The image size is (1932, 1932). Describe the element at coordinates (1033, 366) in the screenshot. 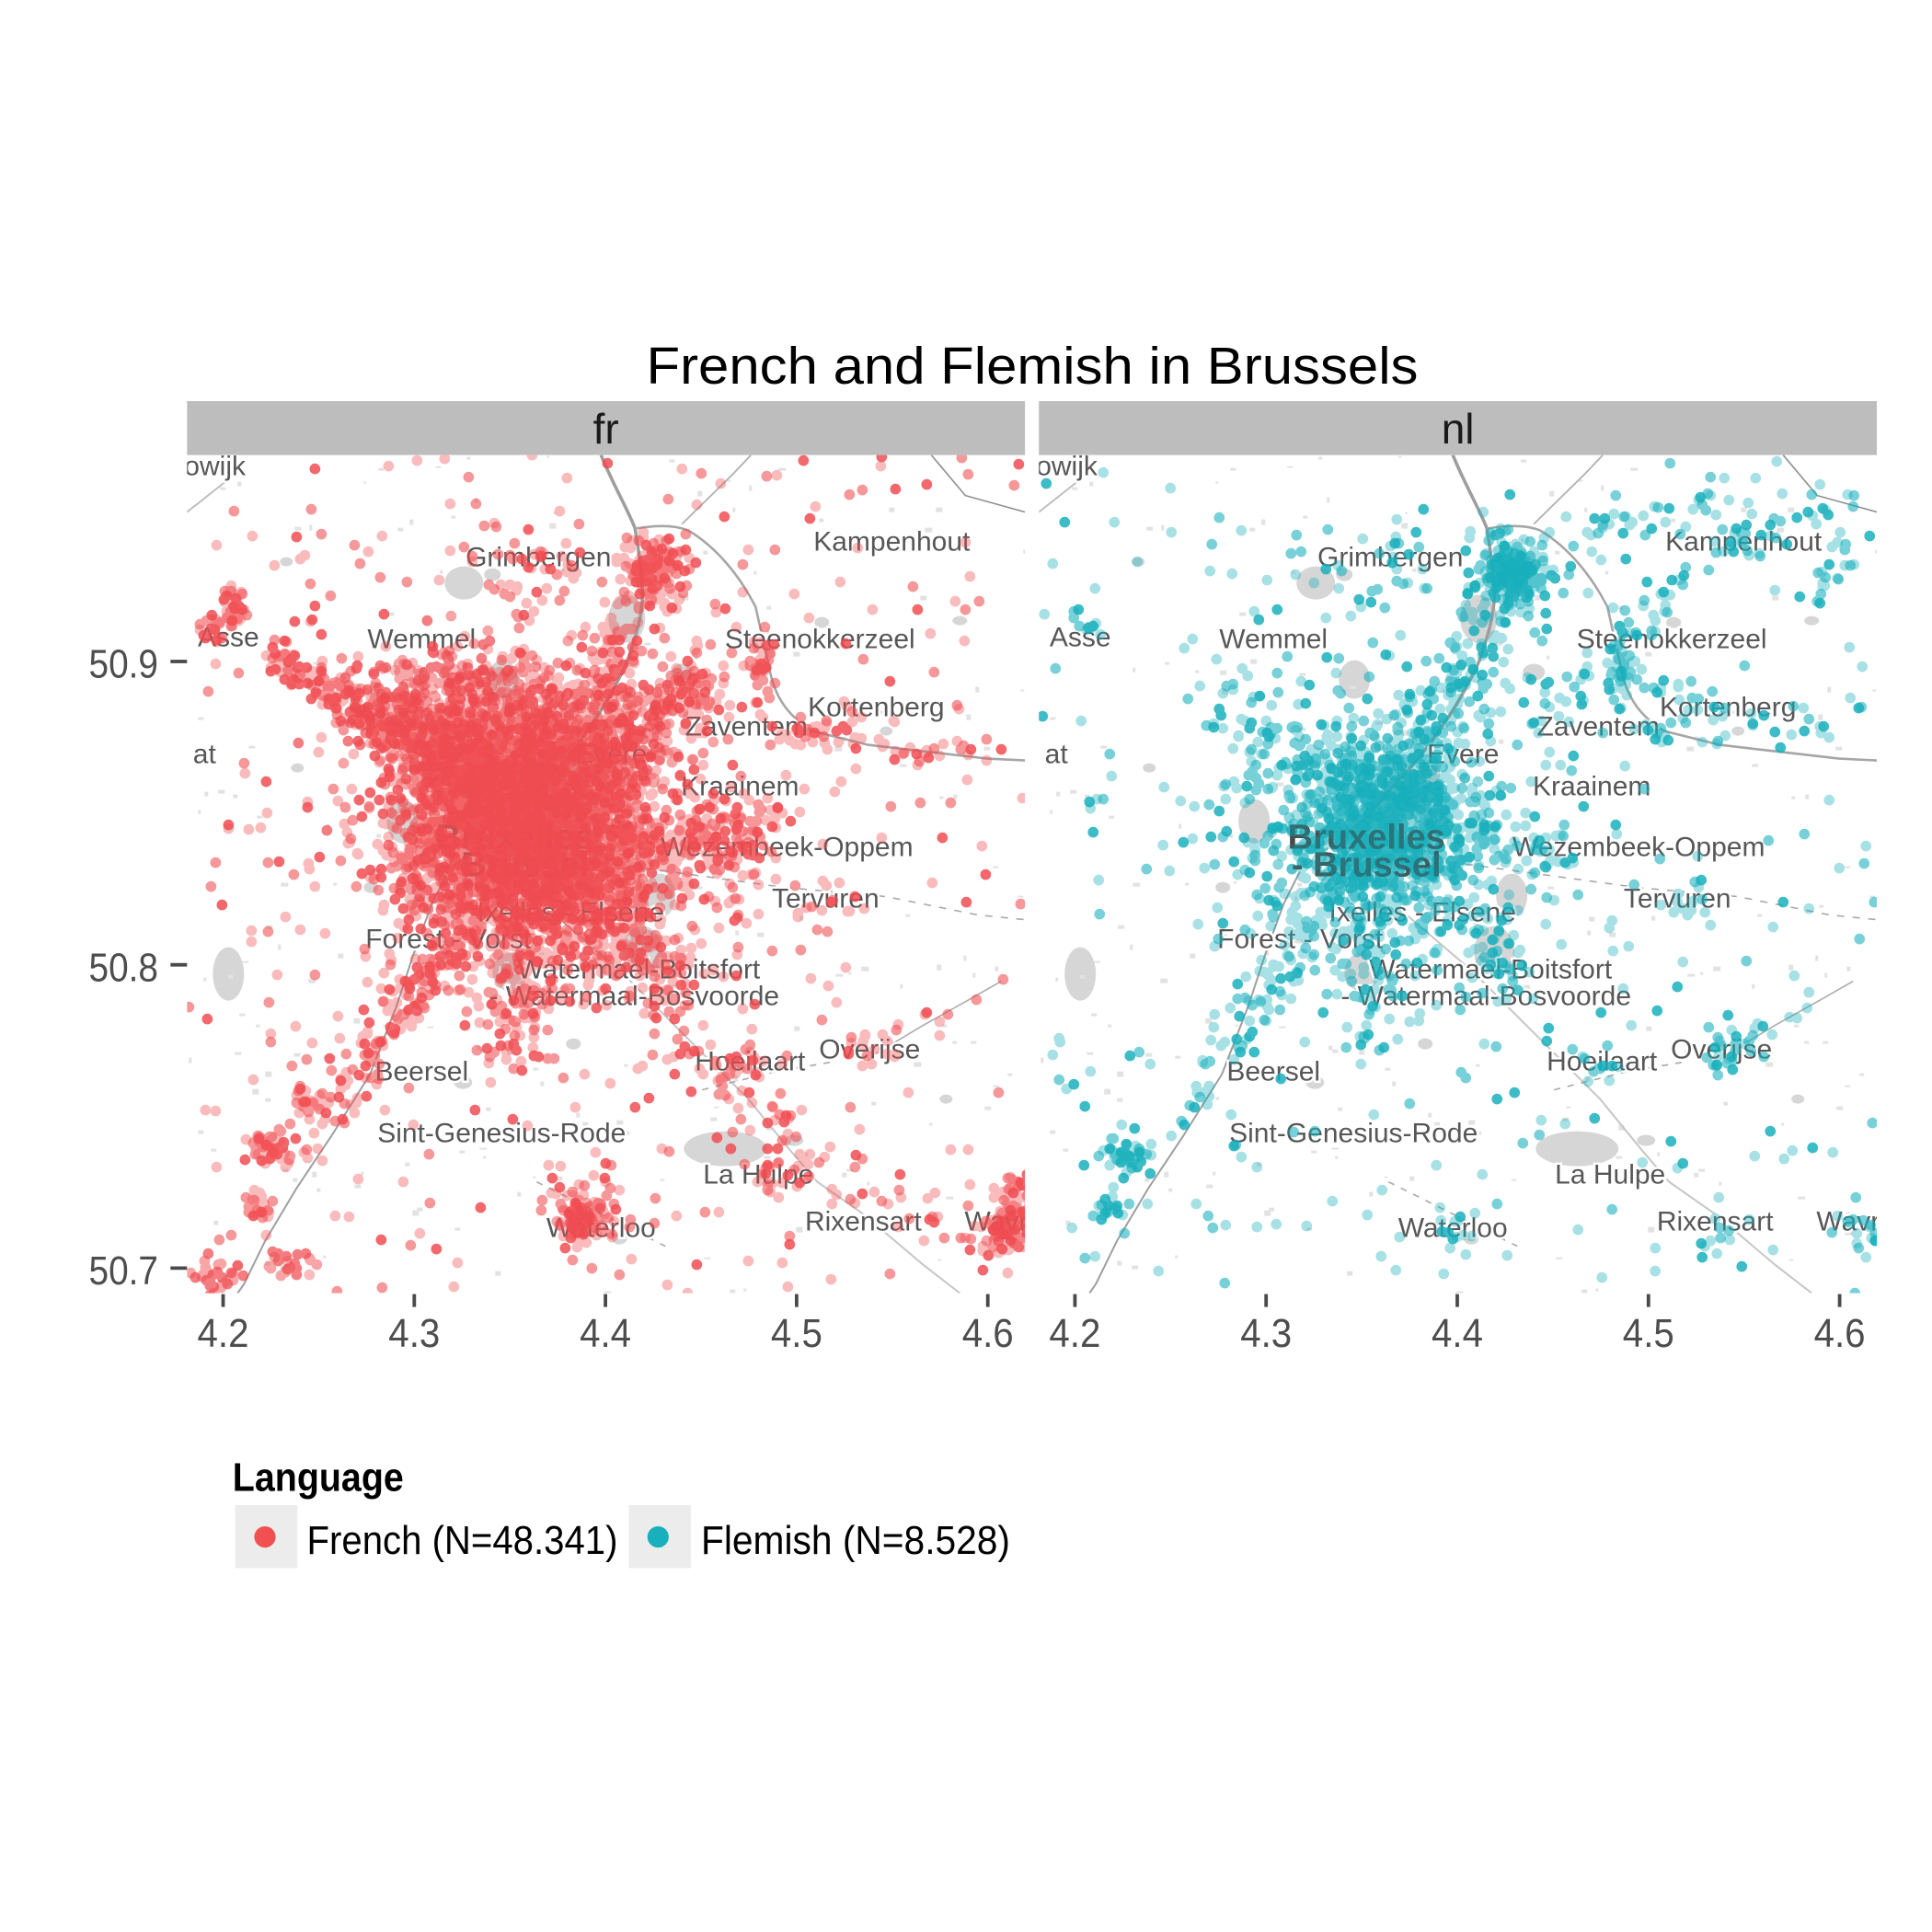

I see `svg-text: French and Flemish in Brussels` at that location.